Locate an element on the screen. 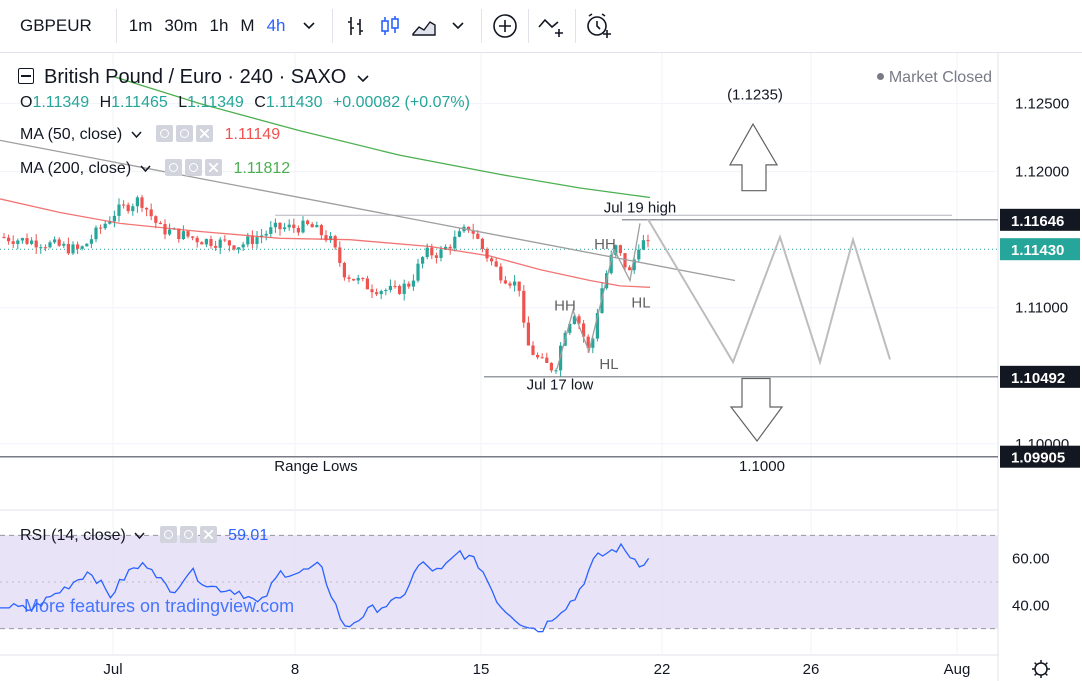  chart-annotation: Jul 19 high is located at coordinates (640, 207).